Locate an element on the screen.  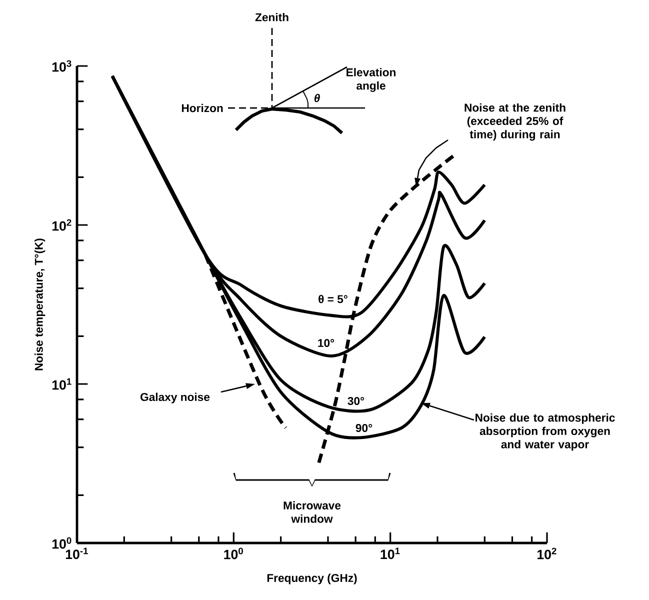
text: Zenith is located at coordinates (271, 17).